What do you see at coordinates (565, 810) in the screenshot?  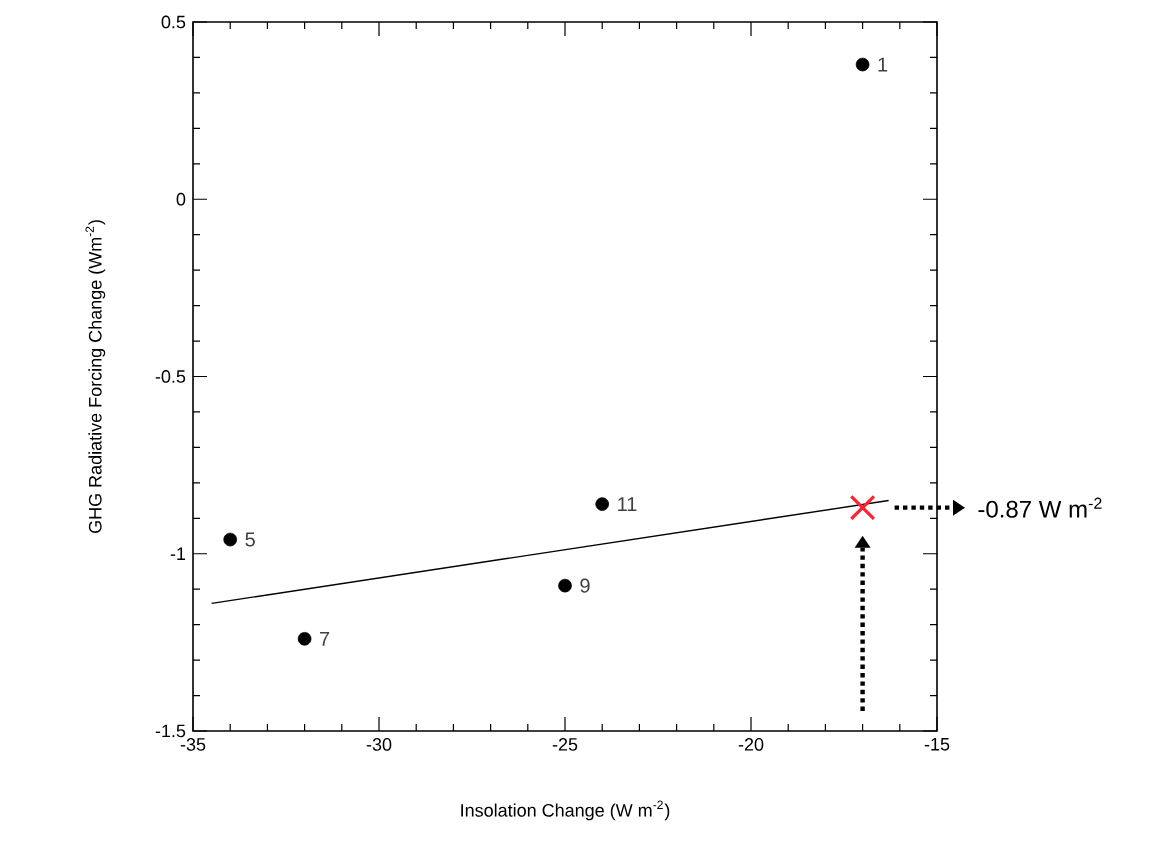 I see `x-axis-title: Insolation Change (W m$^{-2}$)` at bounding box center [565, 810].